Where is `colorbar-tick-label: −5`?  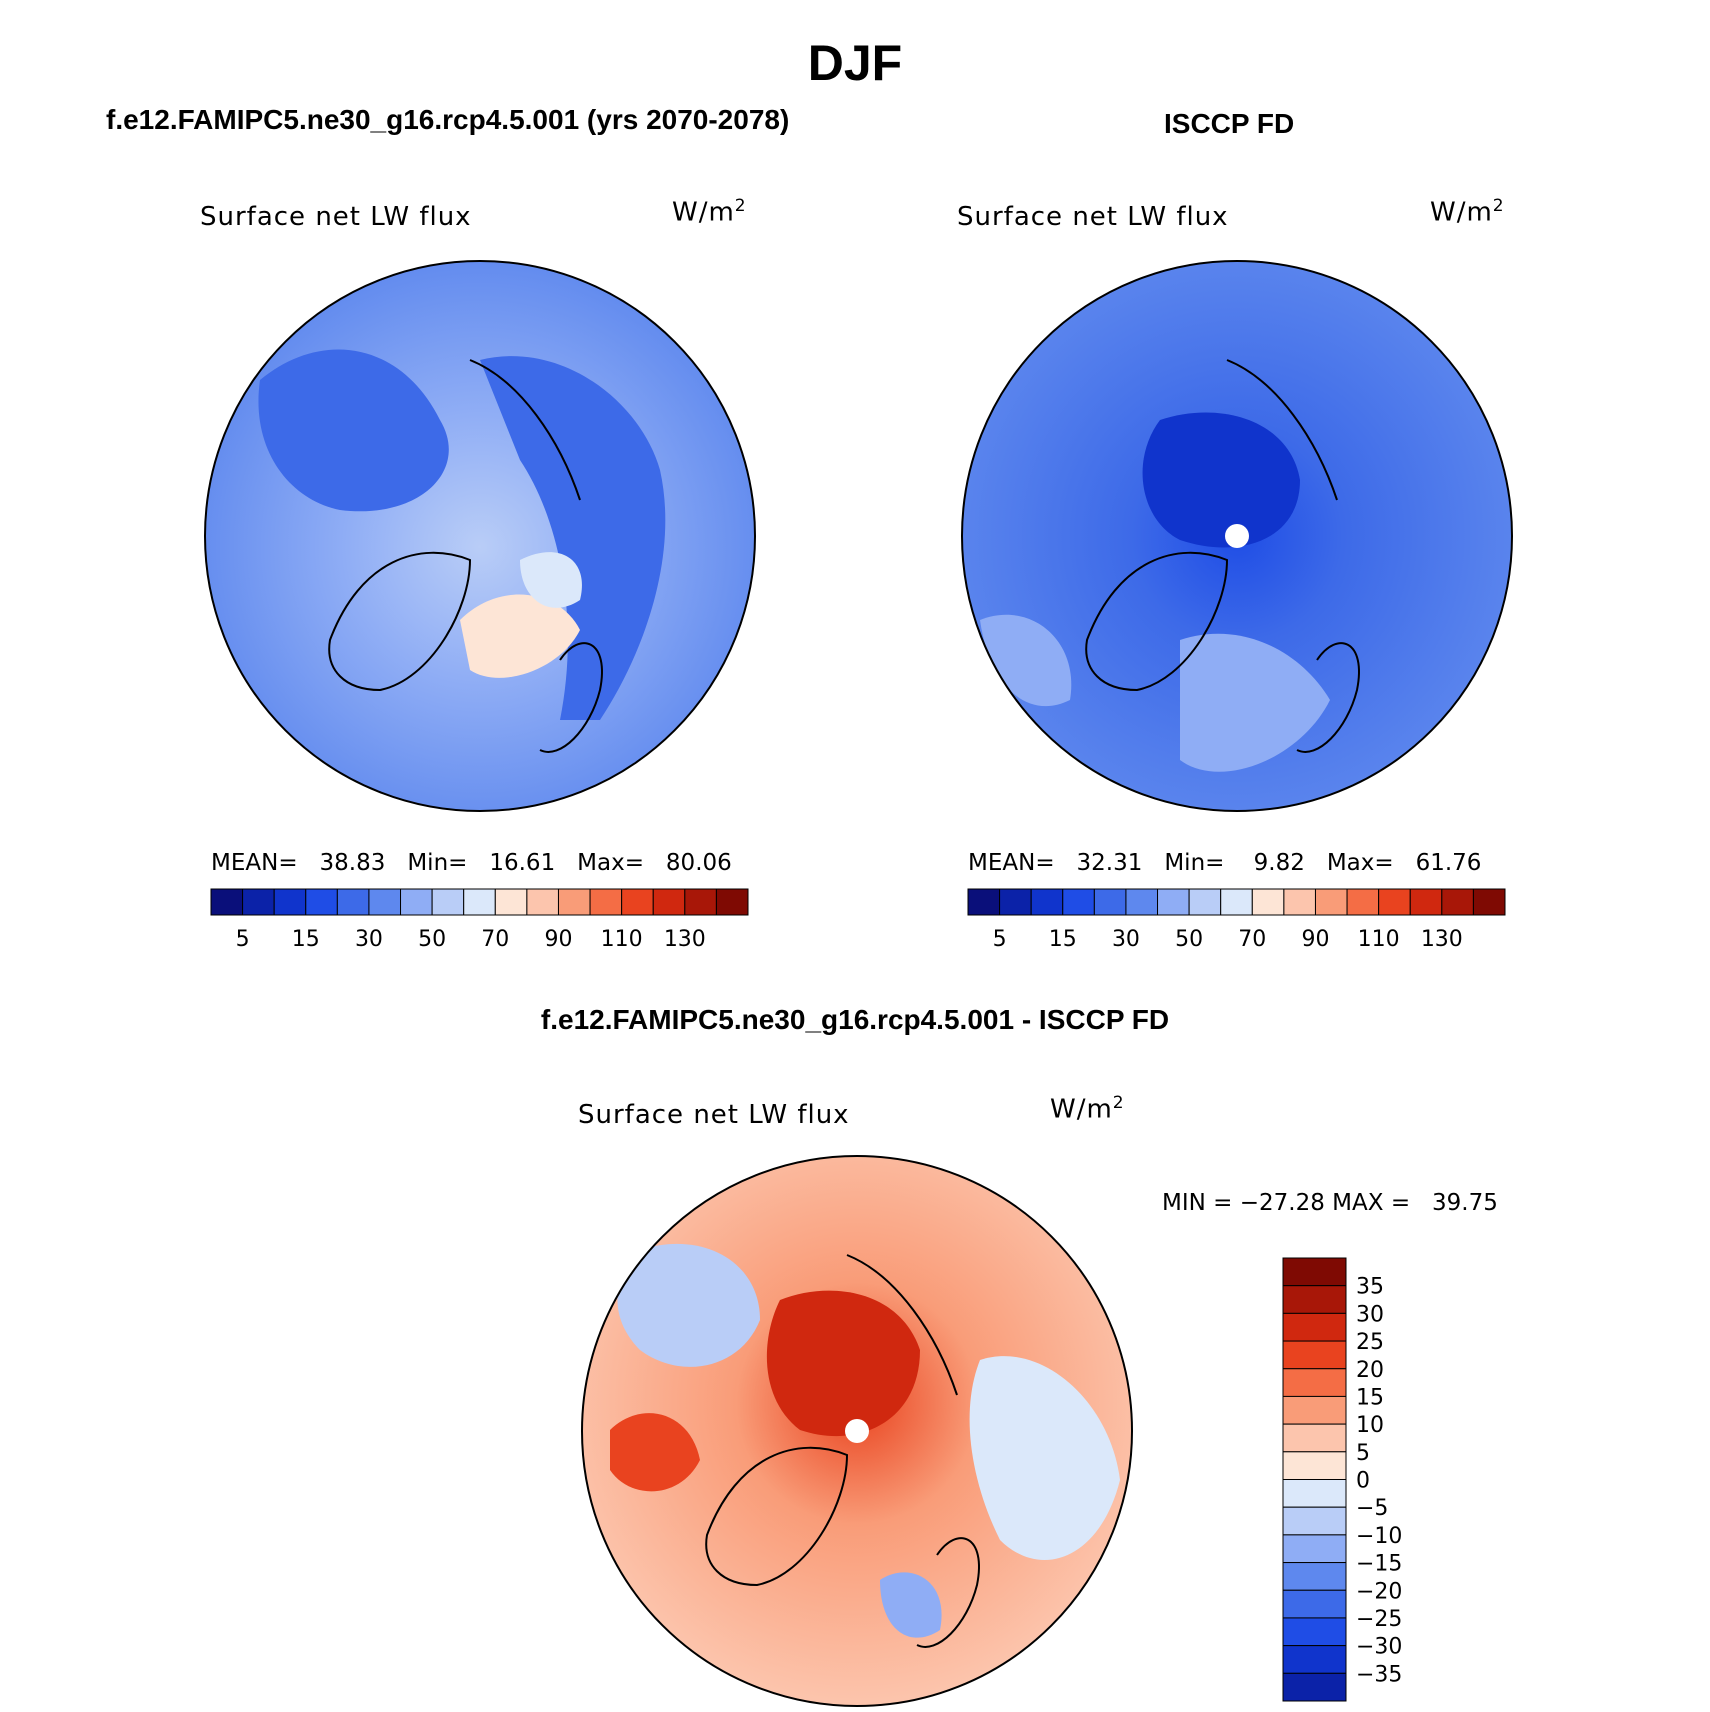
colorbar-tick-label: −5 is located at coordinates (1372, 1508).